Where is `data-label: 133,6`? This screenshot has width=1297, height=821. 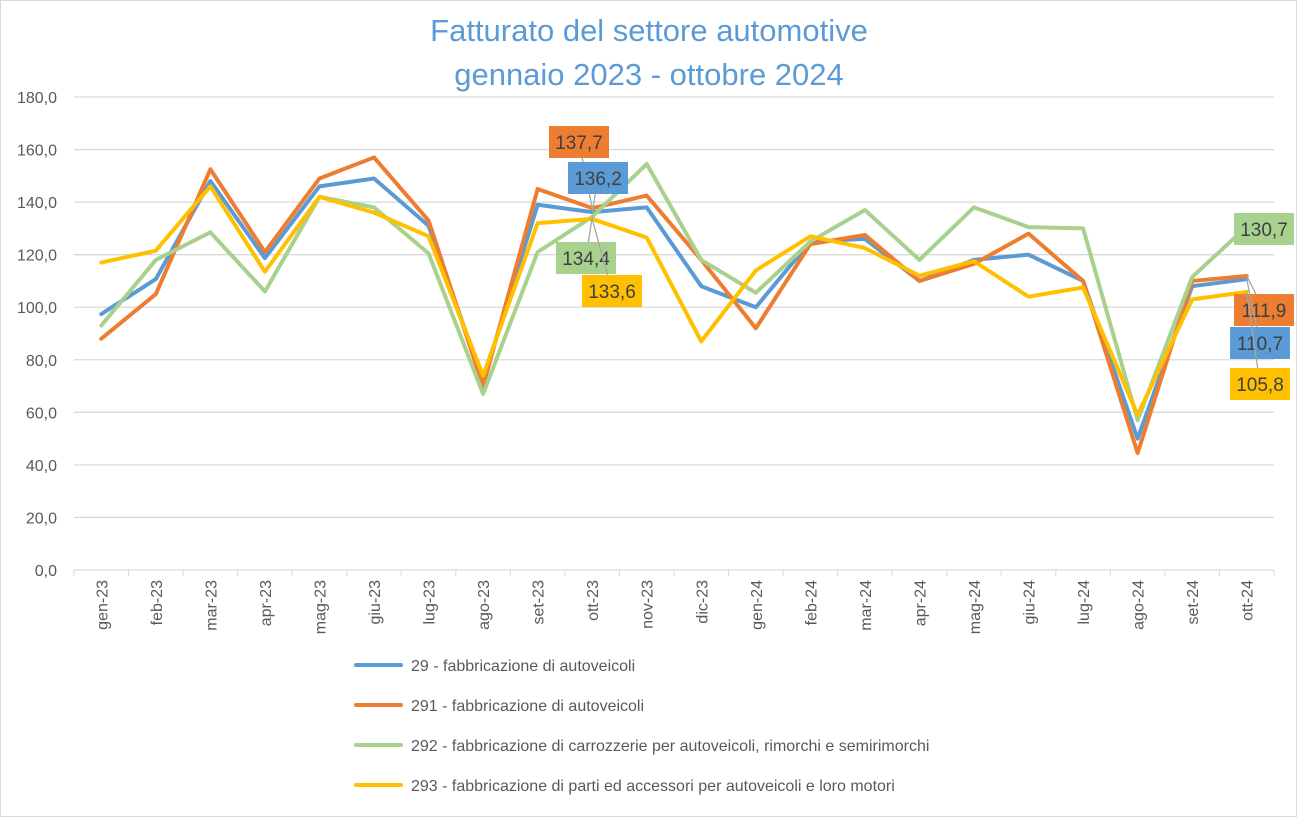
data-label: 133,6 is located at coordinates (612, 292).